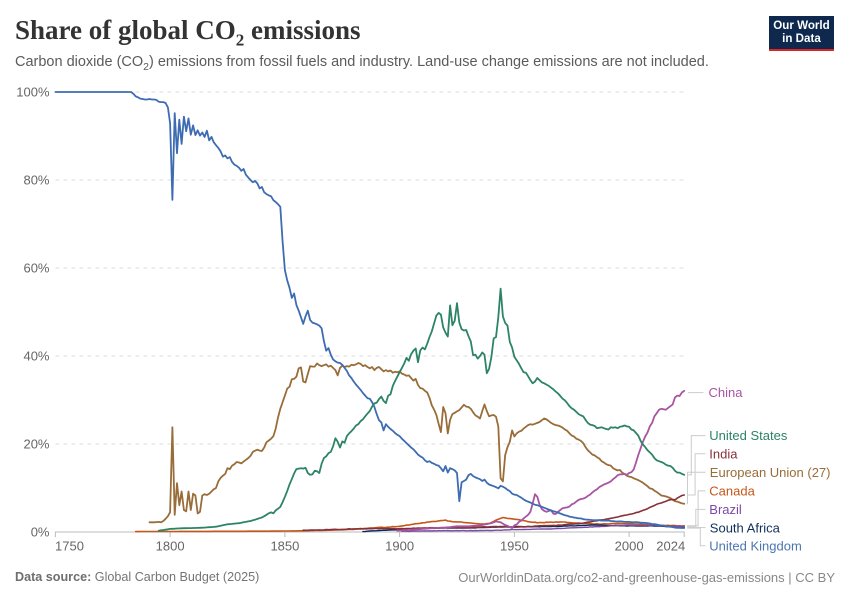 The width and height of the screenshot is (850, 600). Describe the element at coordinates (726, 392) in the screenshot. I see `svg-text: China` at that location.